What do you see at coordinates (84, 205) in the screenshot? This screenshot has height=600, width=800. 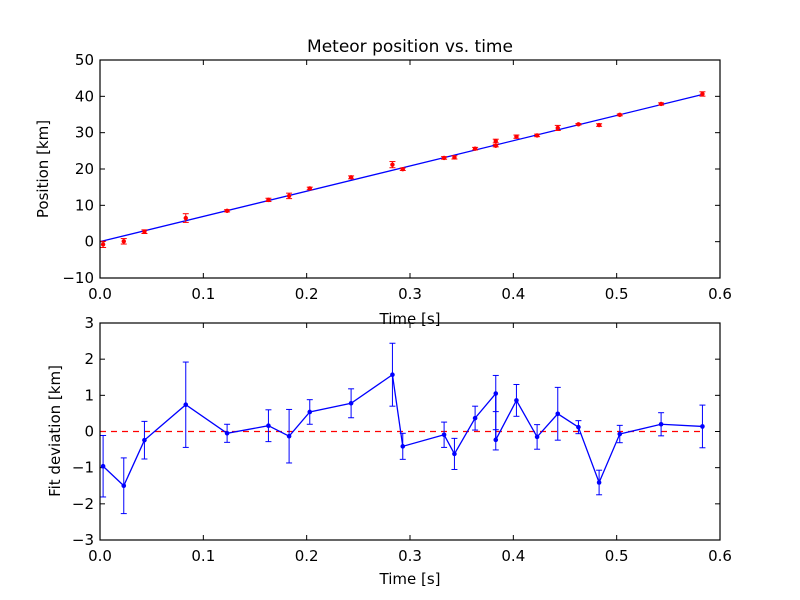 I see `y-tick-label: 10` at bounding box center [84, 205].